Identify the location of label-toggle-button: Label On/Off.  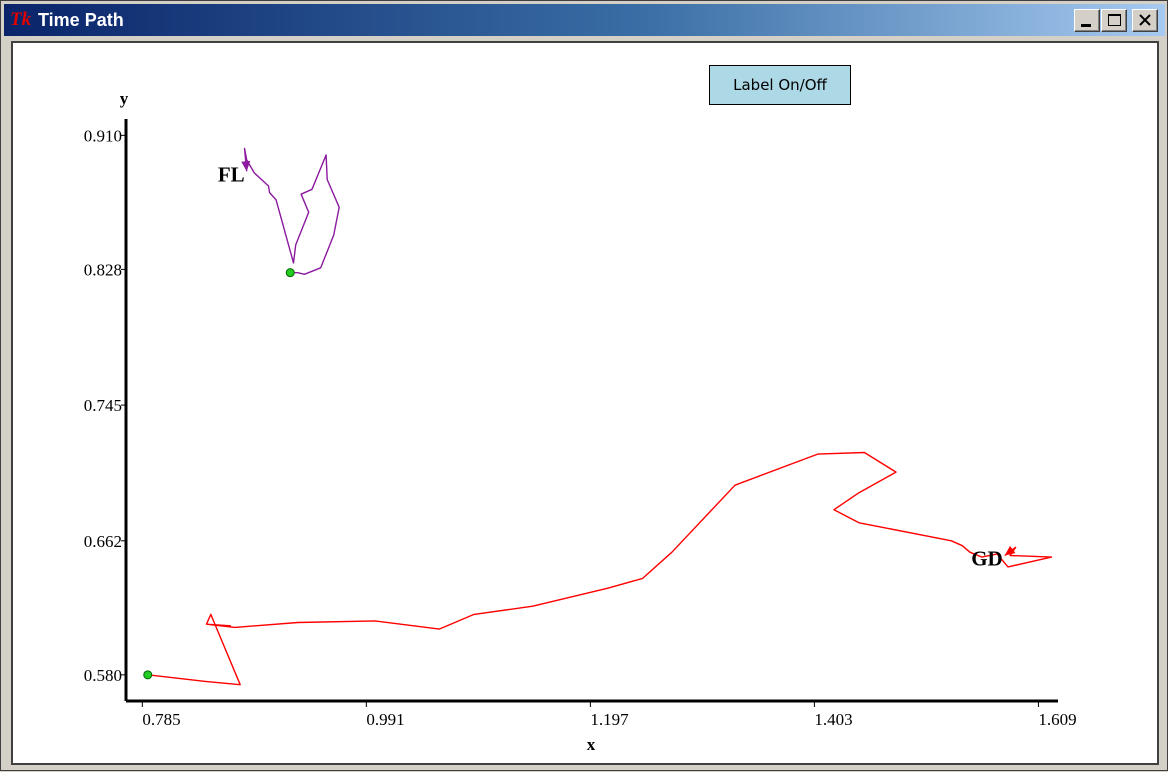
(780, 85).